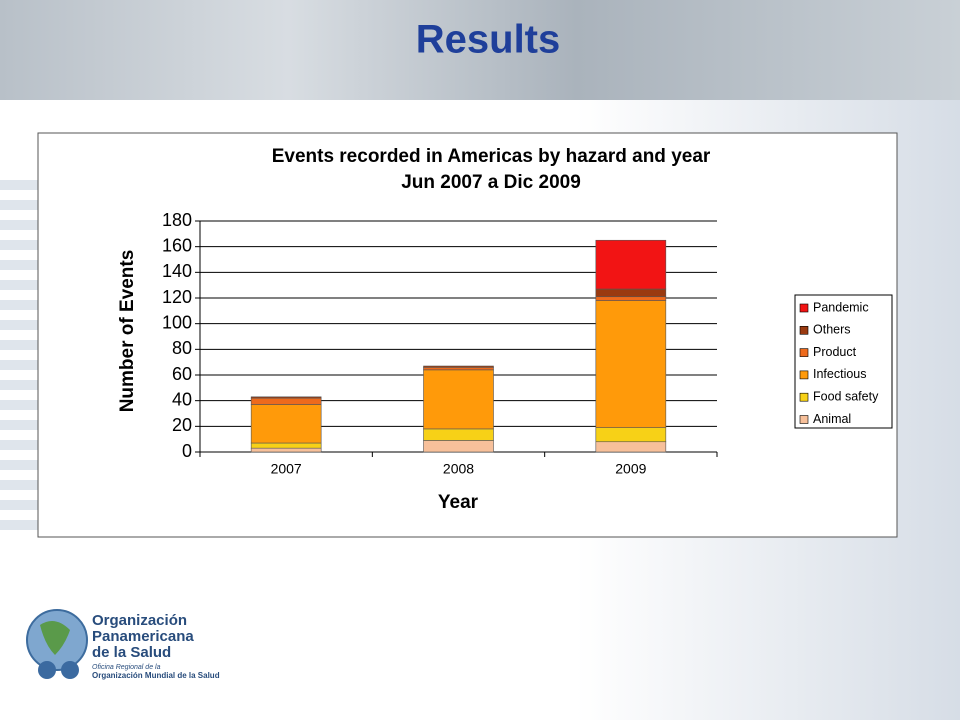 This screenshot has width=960, height=720. I want to click on y-tick-label: 160, so click(177, 245).